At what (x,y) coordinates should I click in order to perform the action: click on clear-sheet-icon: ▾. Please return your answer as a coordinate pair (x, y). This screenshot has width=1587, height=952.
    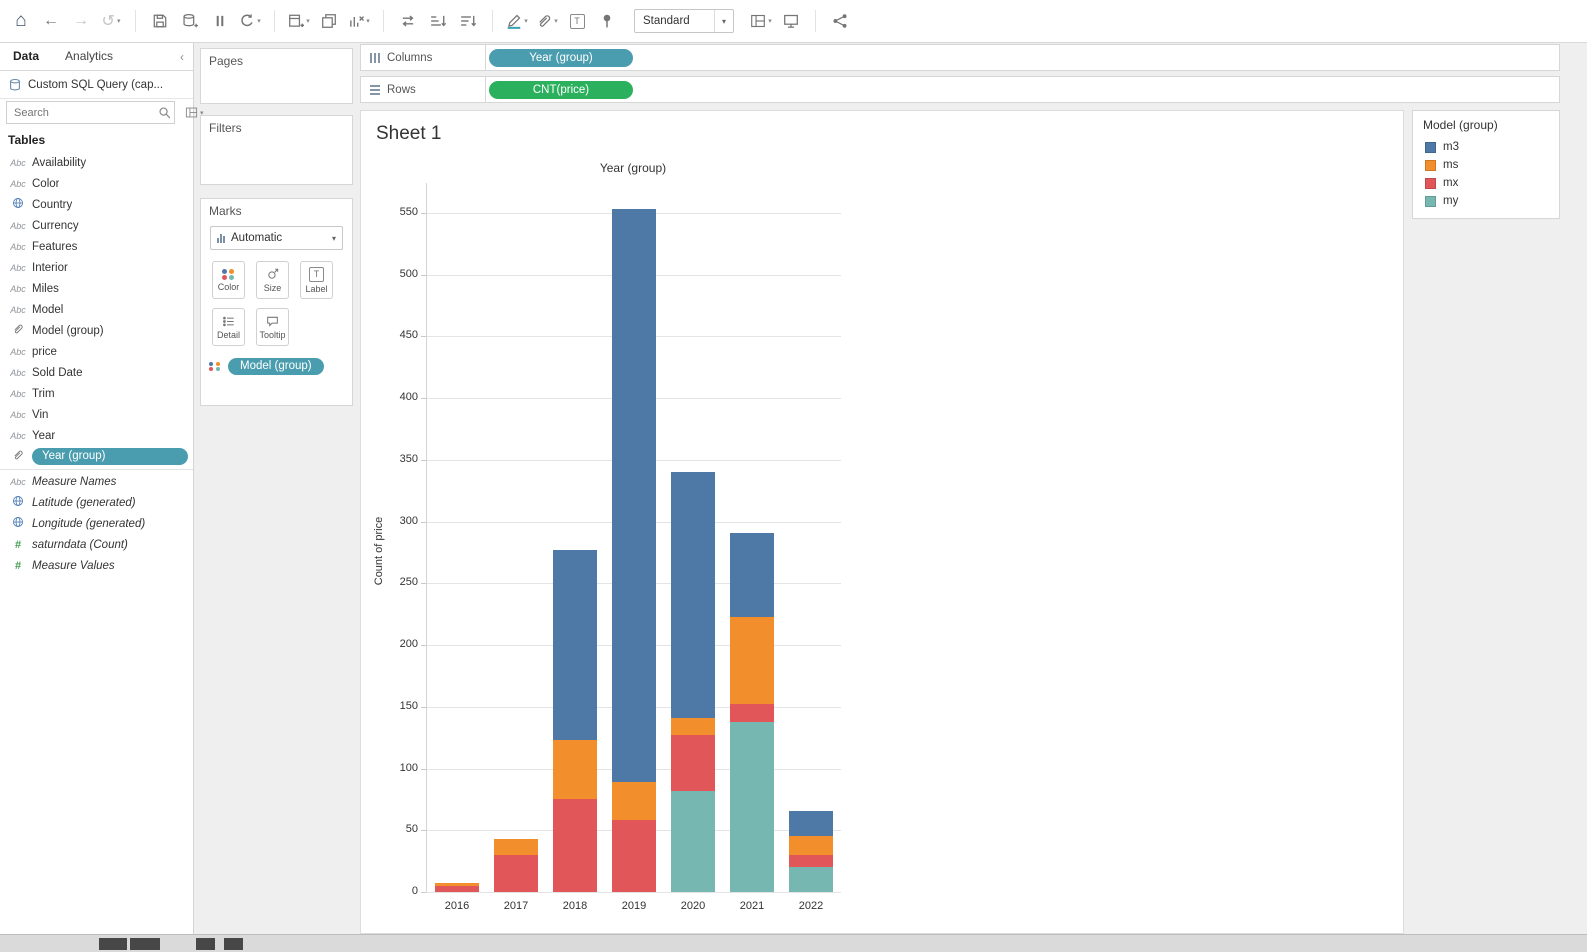
    Looking at the image, I should click on (359, 21).